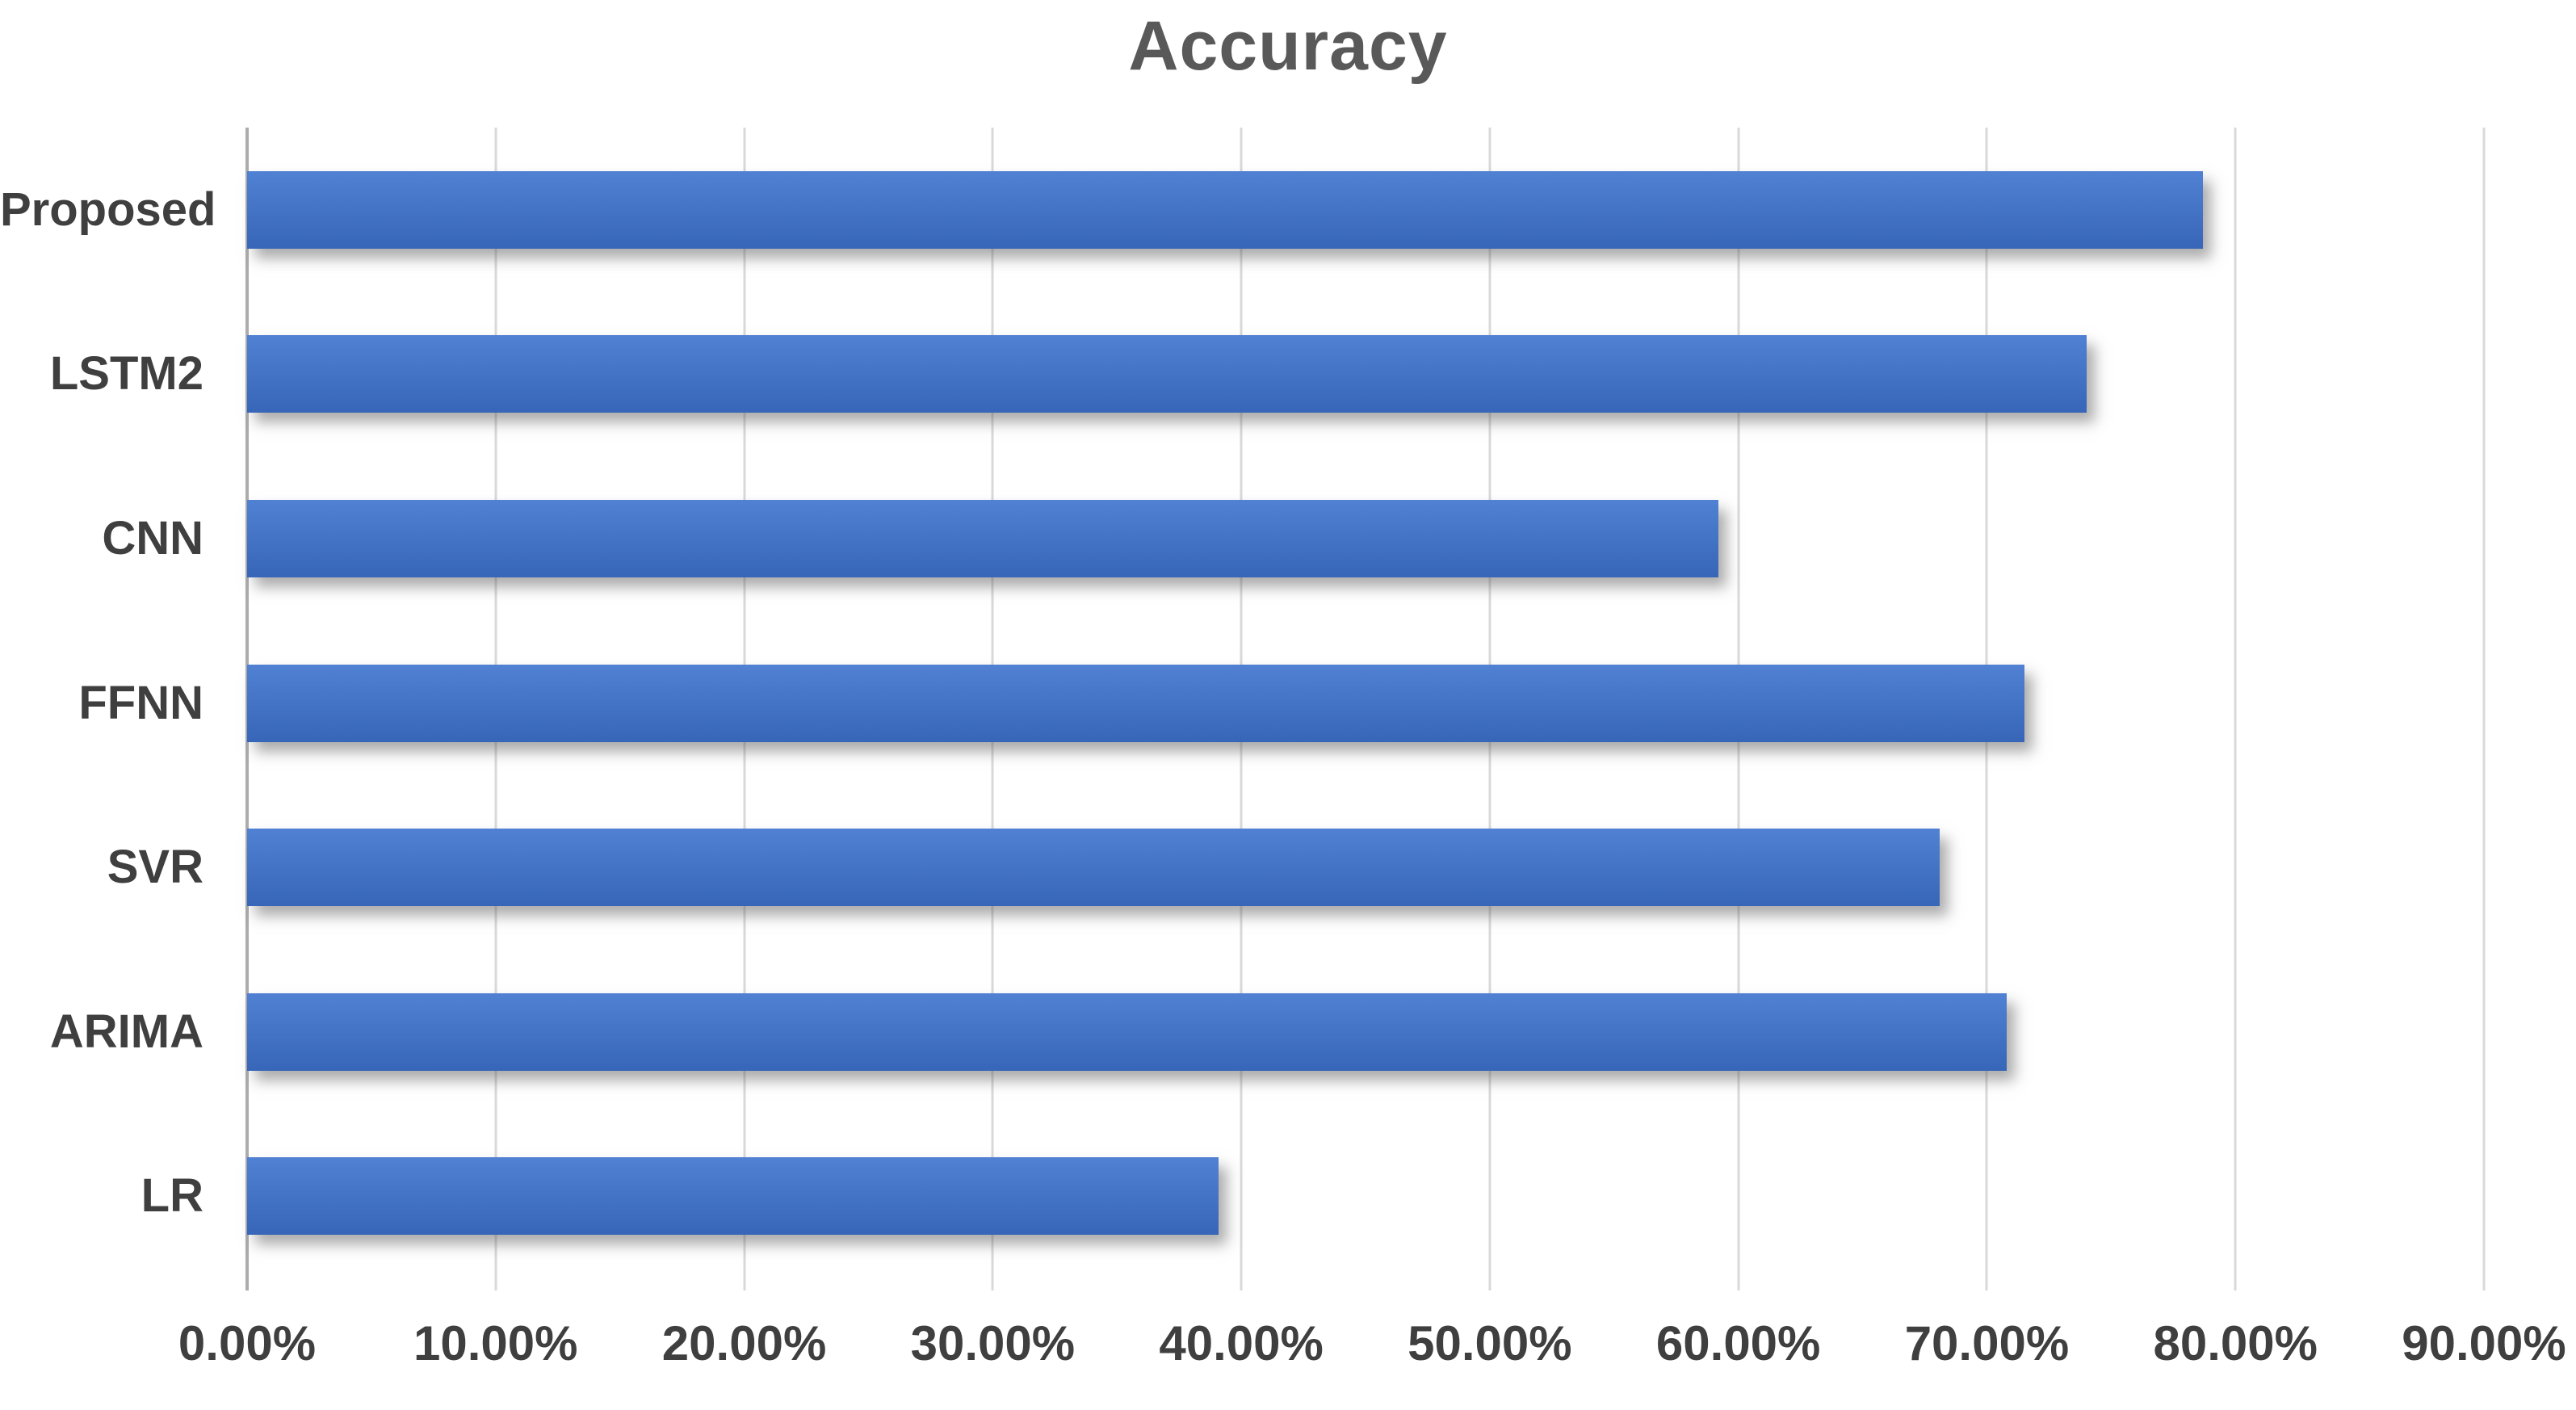  I want to click on bar-lr, so click(733, 1196).